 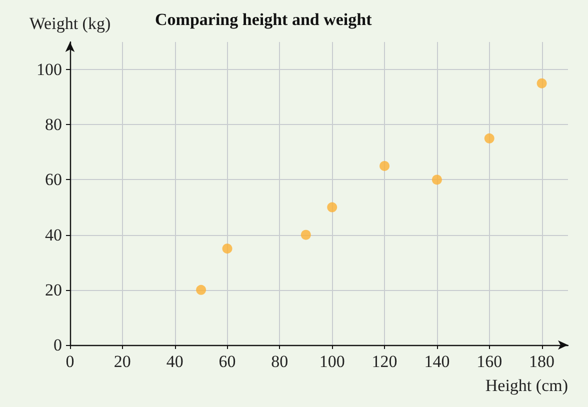 What do you see at coordinates (53, 180) in the screenshot?
I see `y-tick-label: 60` at bounding box center [53, 180].